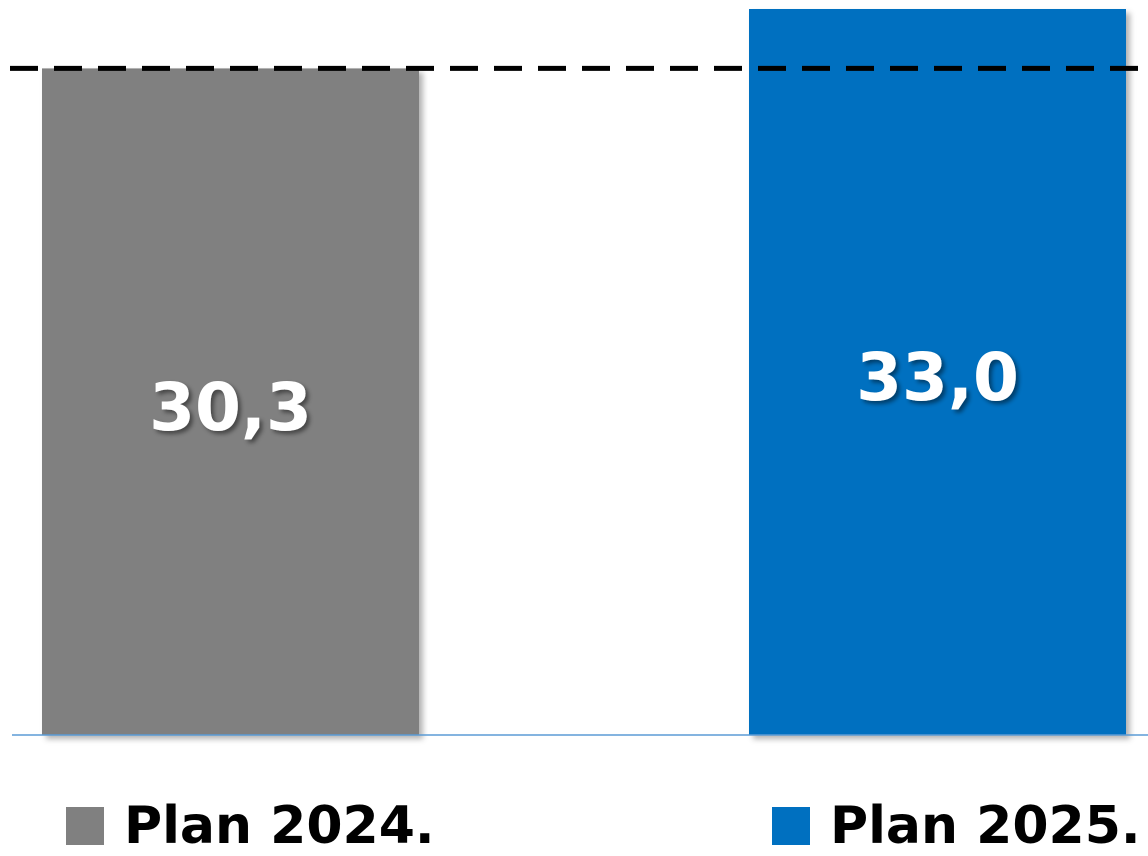 The image size is (1148, 856). I want to click on legend-label-plan-2025: Plan 2025., so click(985, 826).